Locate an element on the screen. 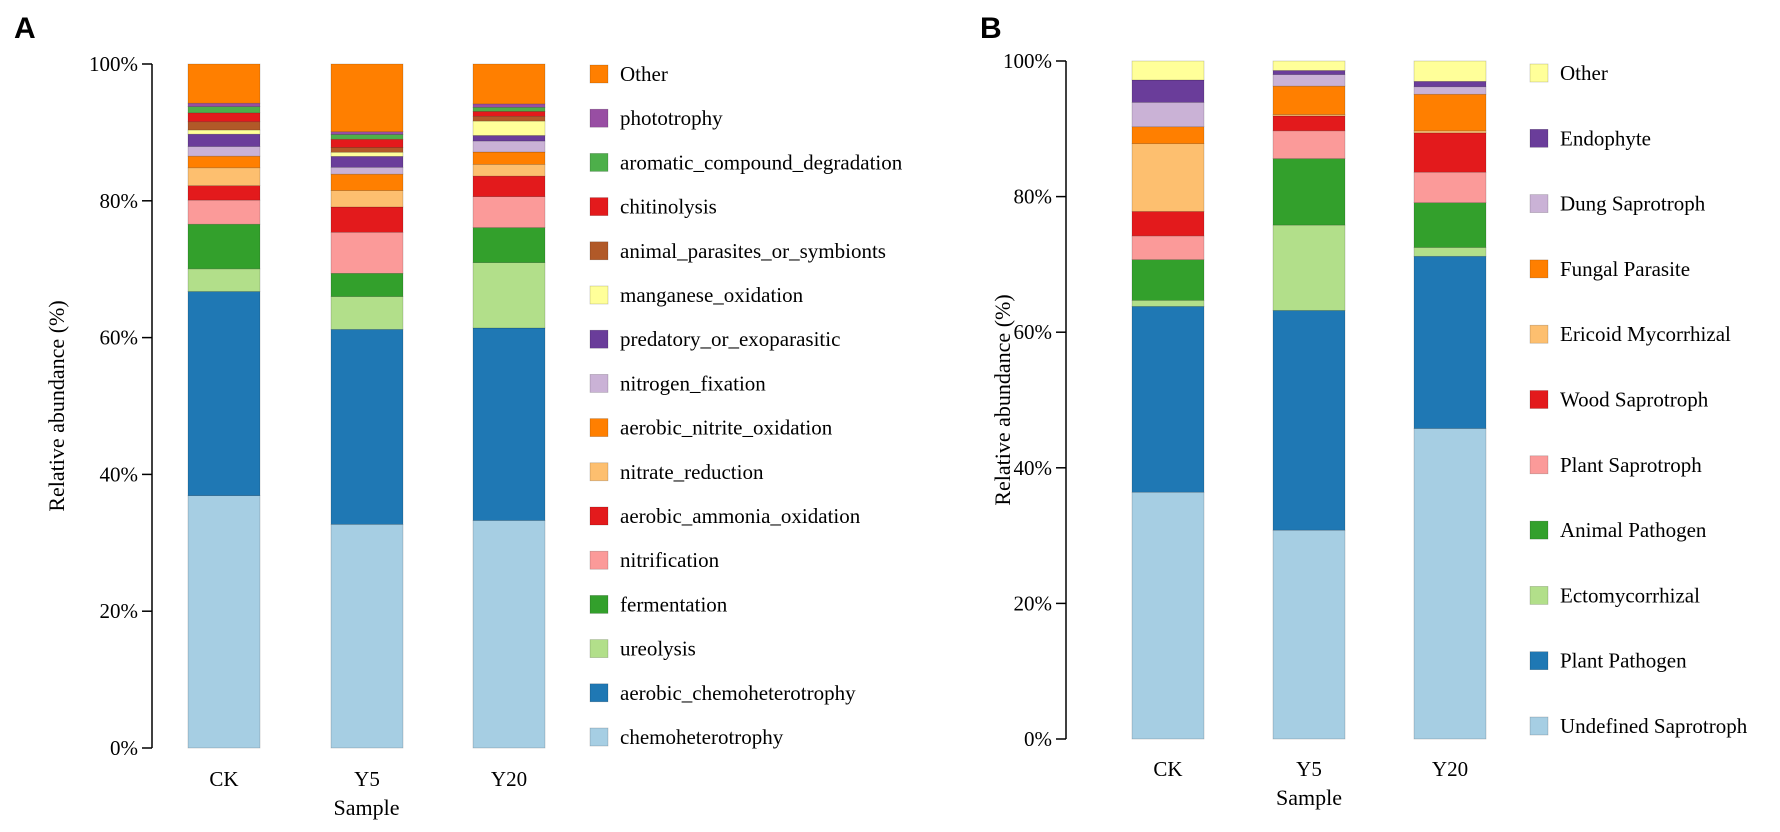  panel-a-legend-label: manganese_oxidation is located at coordinates (712, 295).